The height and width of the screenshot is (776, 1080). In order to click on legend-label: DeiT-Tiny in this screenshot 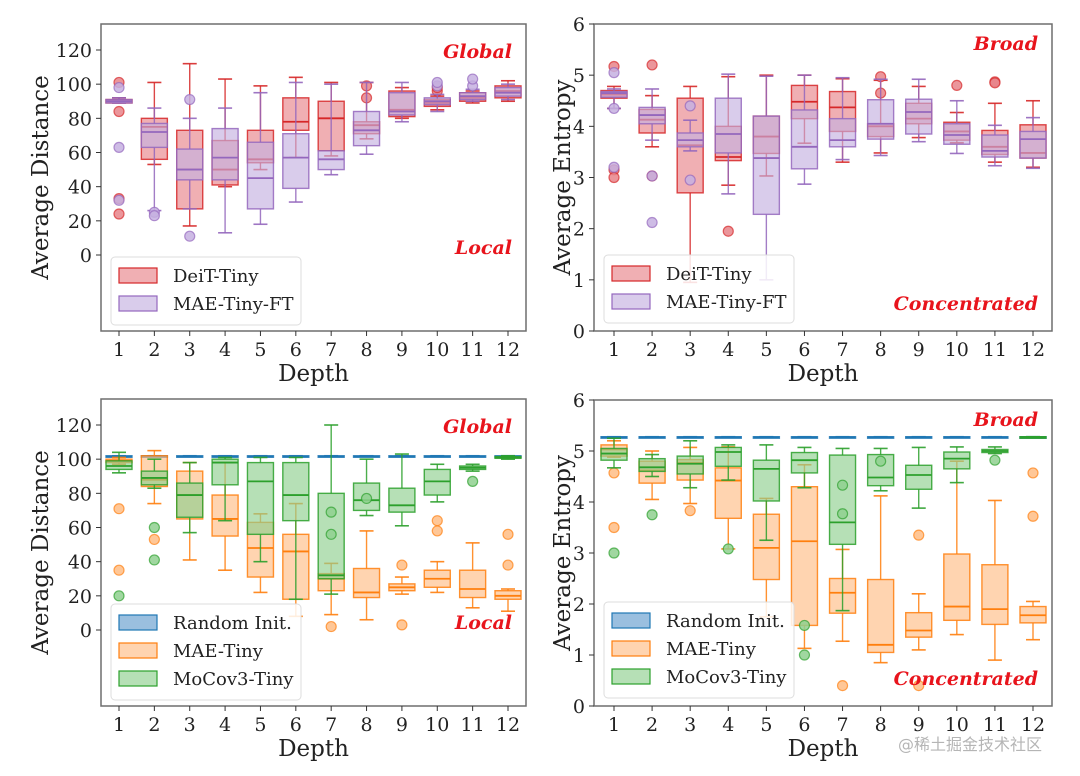, I will do `click(709, 274)`.